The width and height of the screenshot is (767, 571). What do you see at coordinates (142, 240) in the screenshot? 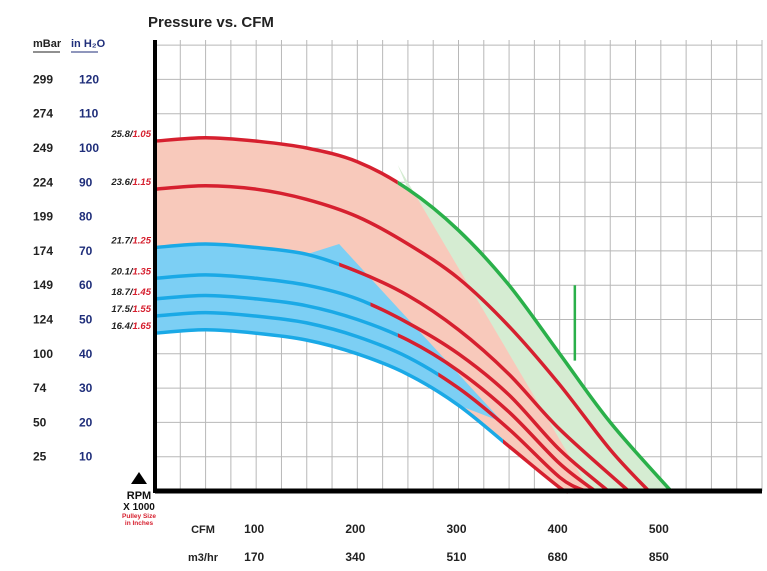
I see `series-pulley-value: 1.25` at bounding box center [142, 240].